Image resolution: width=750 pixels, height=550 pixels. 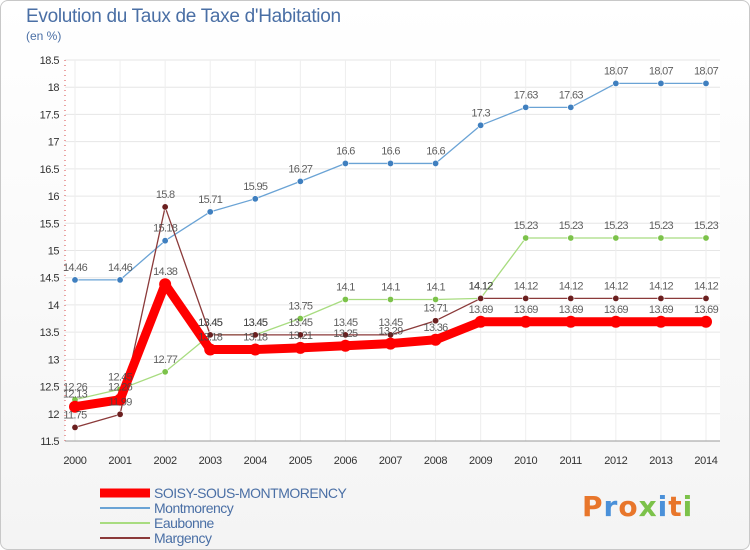 What do you see at coordinates (611, 506) in the screenshot?
I see `logo-letter: r` at bounding box center [611, 506].